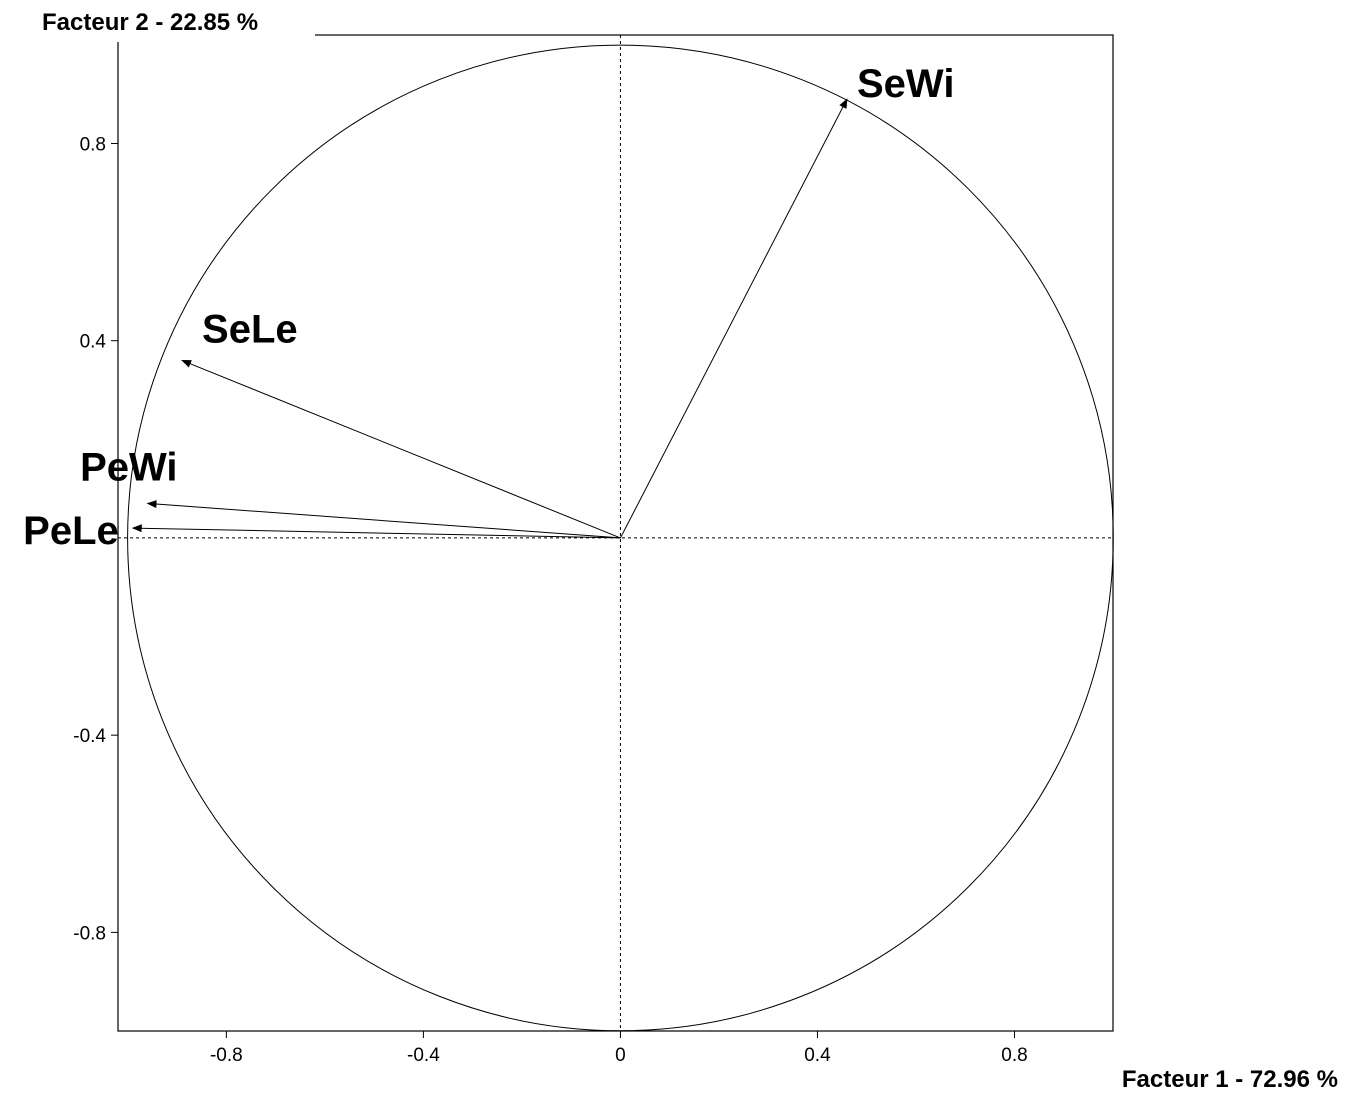 Image resolution: width=1348 pixels, height=1096 pixels. What do you see at coordinates (89, 933) in the screenshot?
I see `y-tick-label: -0.8` at bounding box center [89, 933].